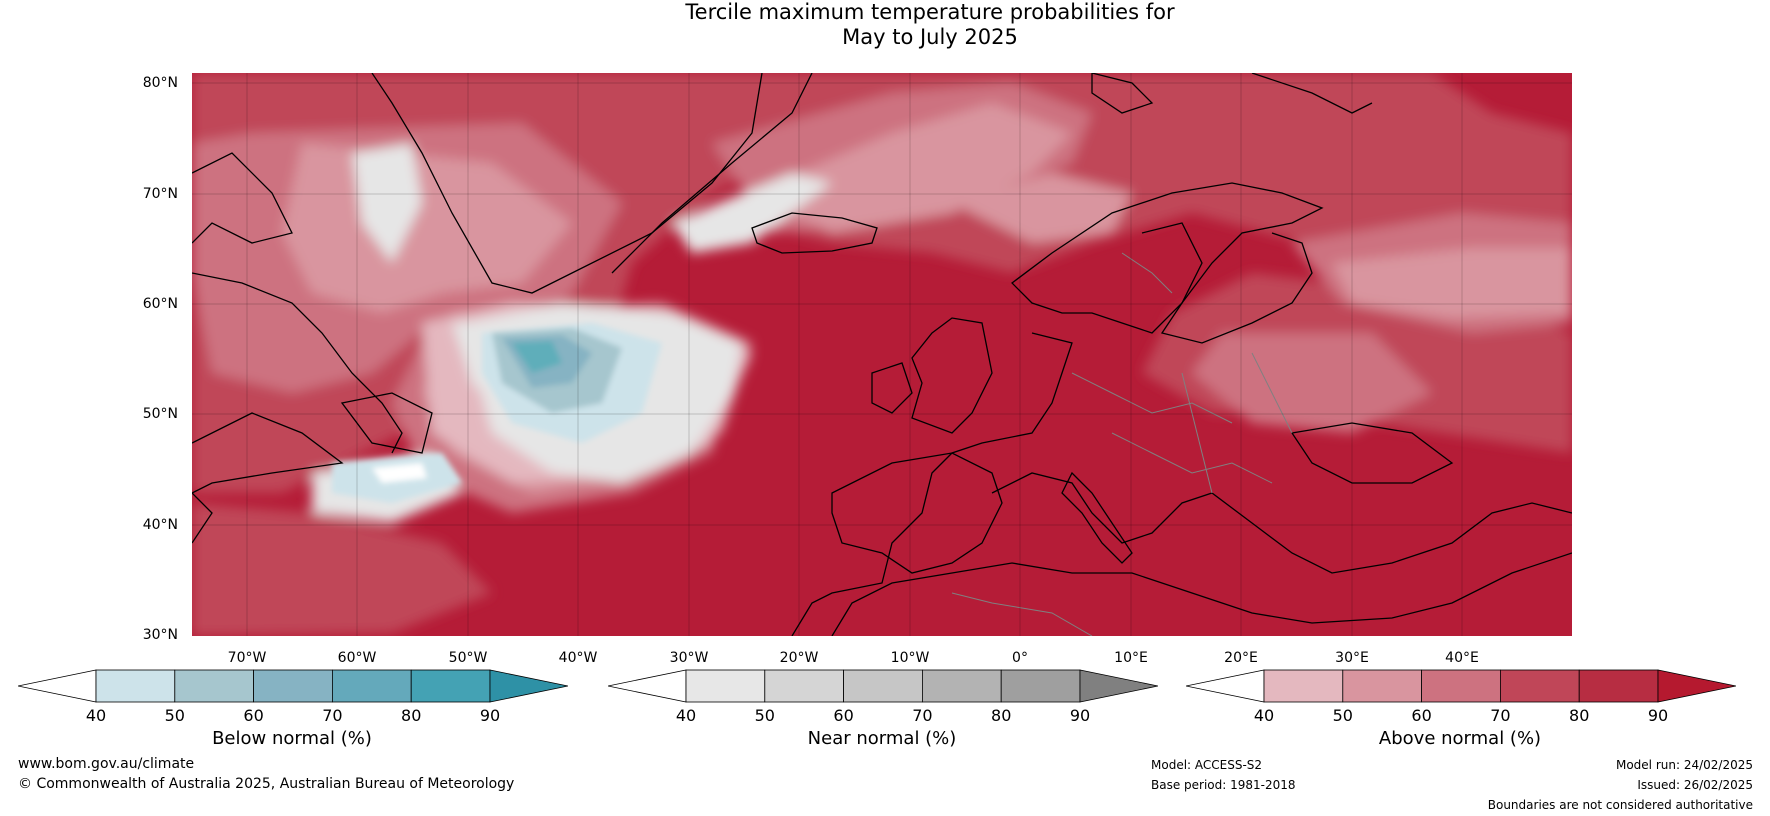  Describe the element at coordinates (882, 738) in the screenshot. I see `colorbar-near-title: Near normal (%)` at that location.